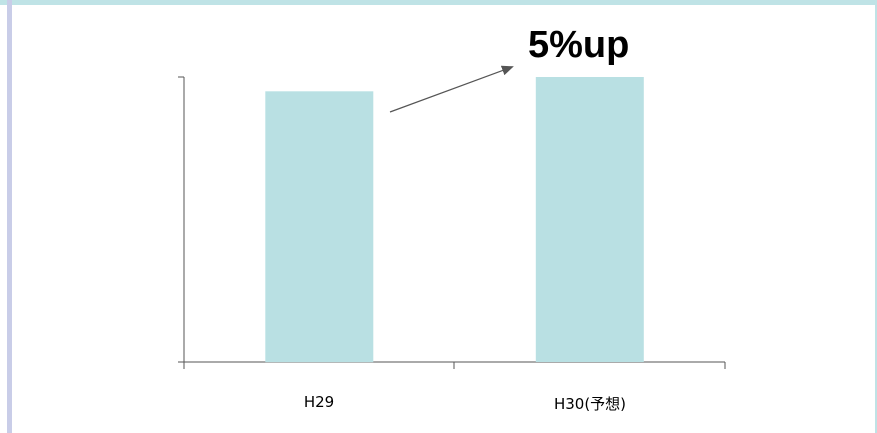 The image size is (877, 433). Describe the element at coordinates (319, 227) in the screenshot. I see `bar-h29` at that location.